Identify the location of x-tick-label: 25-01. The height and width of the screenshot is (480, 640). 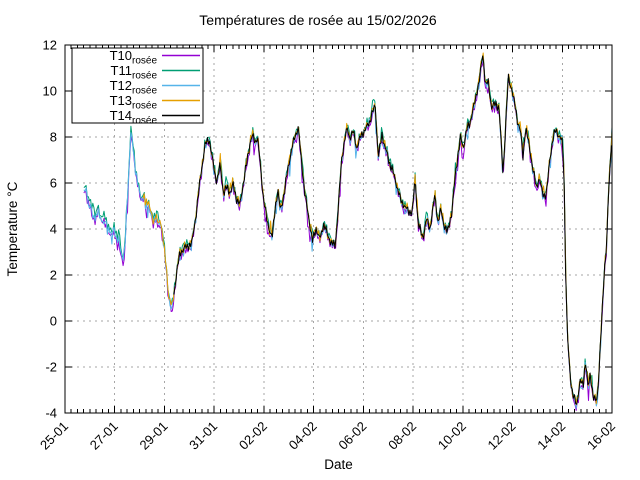
(54, 436).